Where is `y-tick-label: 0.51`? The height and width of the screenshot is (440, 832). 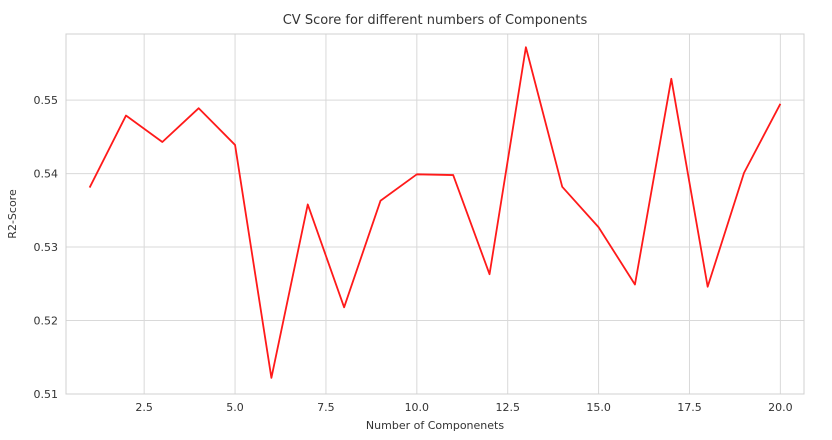
y-tick-label: 0.51 is located at coordinates (46, 394).